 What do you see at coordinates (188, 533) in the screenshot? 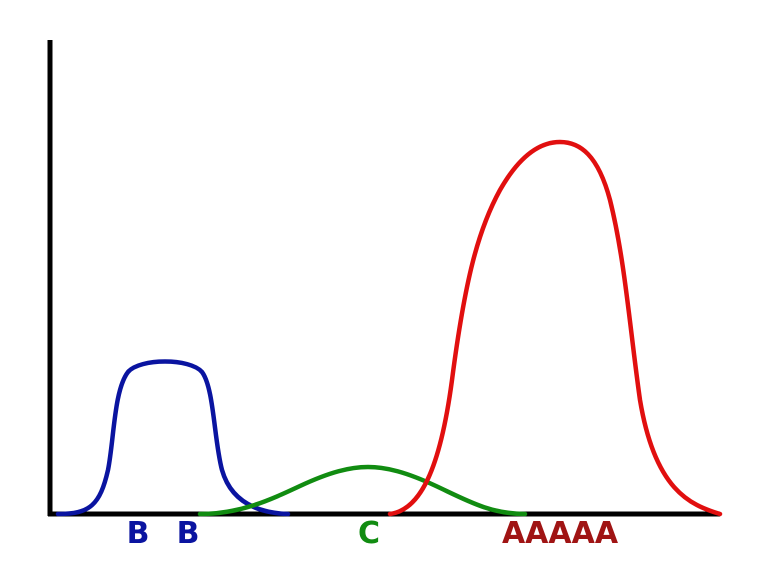
I see `label-b-right: B` at bounding box center [188, 533].